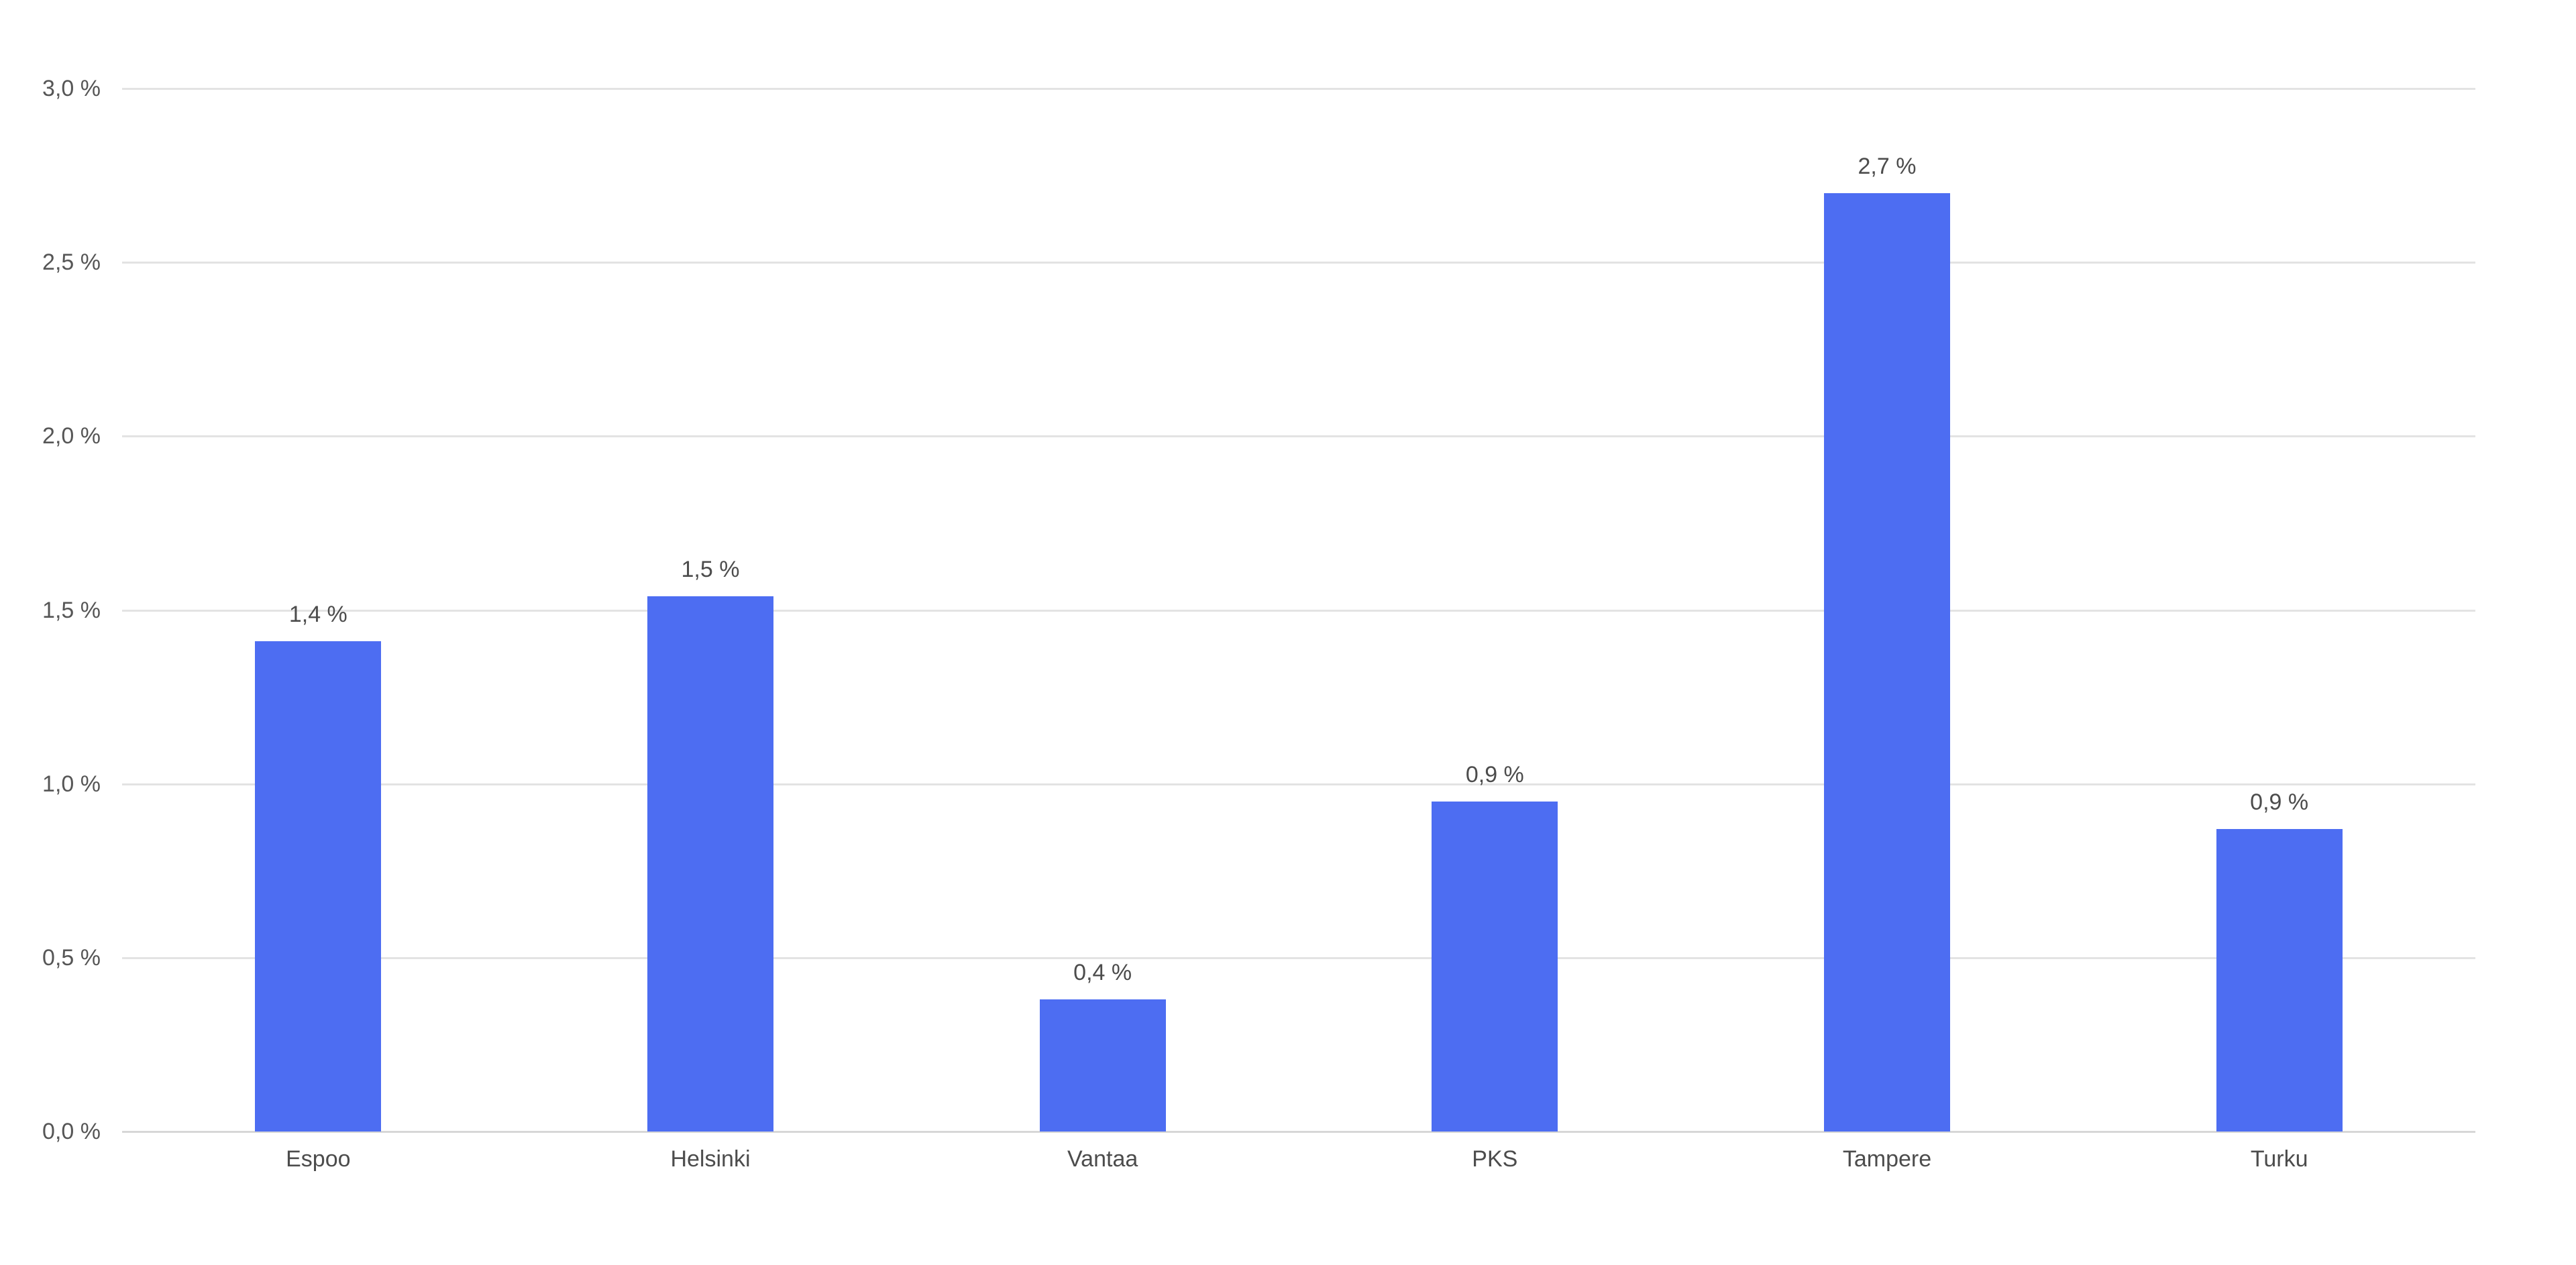 The image size is (2576, 1265). Describe the element at coordinates (71, 784) in the screenshot. I see `y-axis-tick-label: 1,0 %` at that location.